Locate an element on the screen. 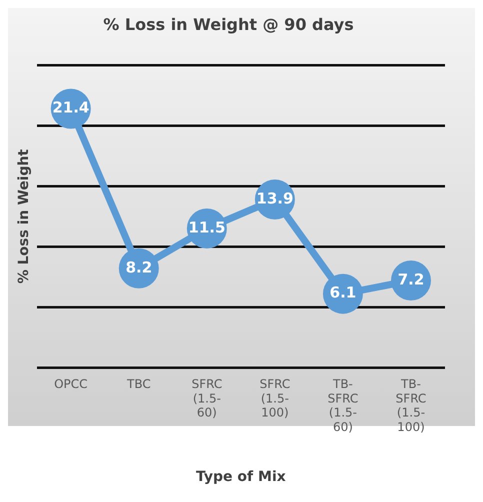  x-tick-label: TB-SFRC (1.5-100) is located at coordinates (411, 405).